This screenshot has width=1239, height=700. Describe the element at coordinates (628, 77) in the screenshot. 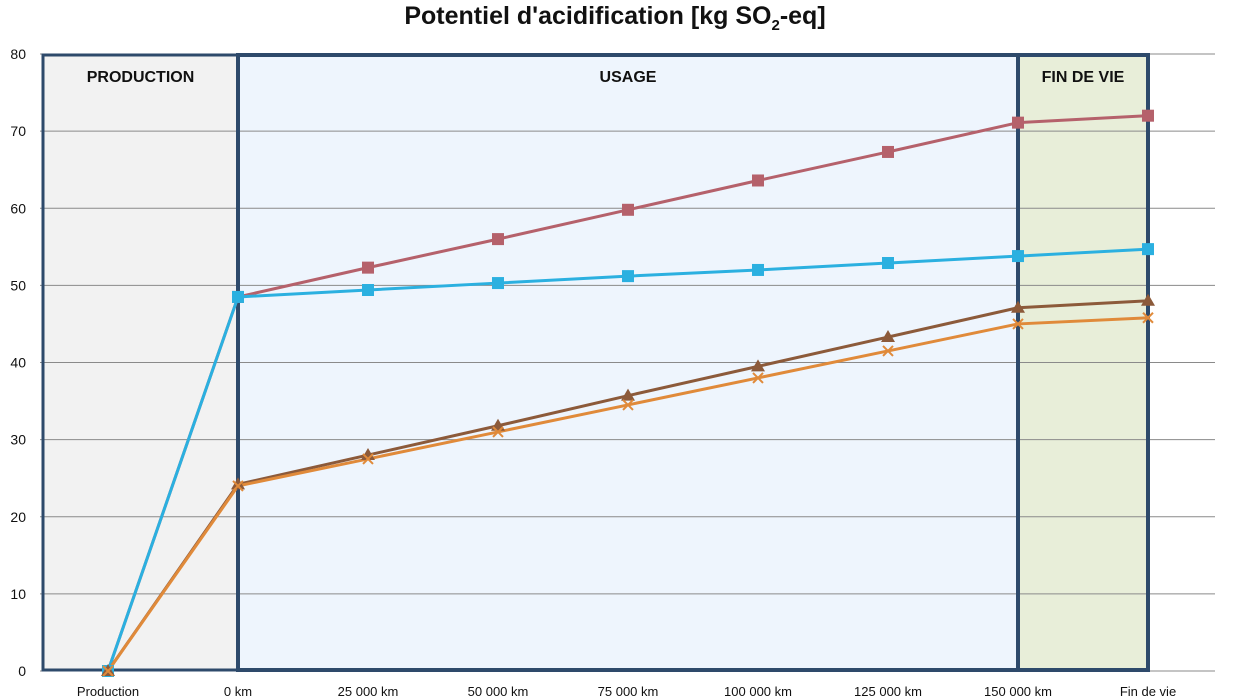

I see `phase-label-1: USAGE` at that location.